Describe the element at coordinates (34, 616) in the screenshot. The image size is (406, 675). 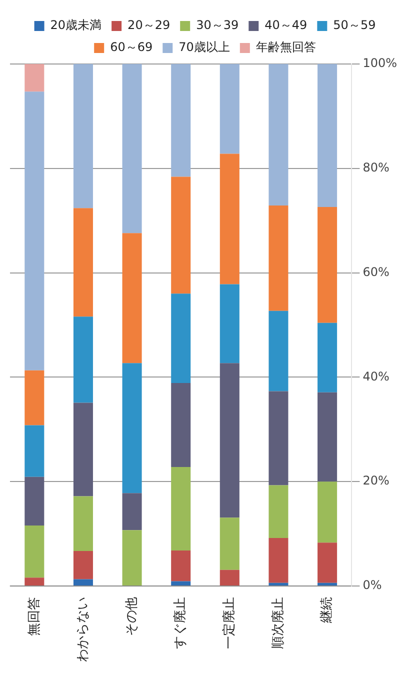
I see `x-tick-label: 無回答` at that location.